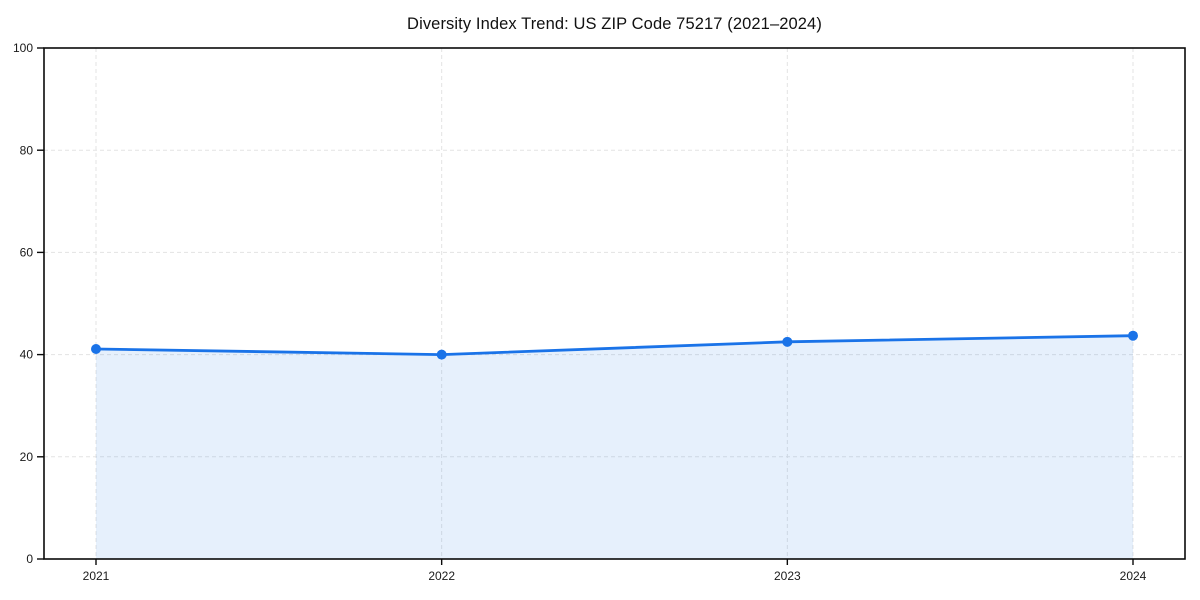 The height and width of the screenshot is (600, 1200). Describe the element at coordinates (27, 355) in the screenshot. I see `y-tick-label: 40` at that location.